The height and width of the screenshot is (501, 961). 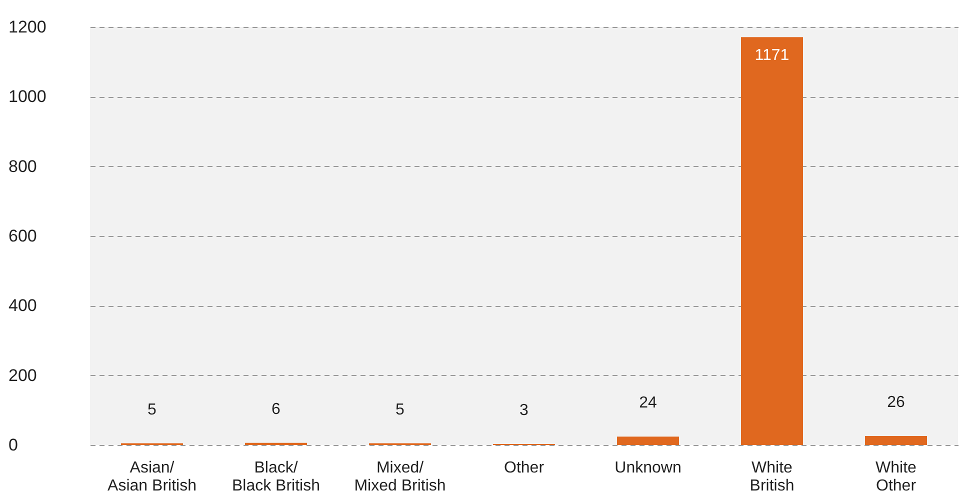 I want to click on y-tick-label: 400, so click(x=22, y=306).